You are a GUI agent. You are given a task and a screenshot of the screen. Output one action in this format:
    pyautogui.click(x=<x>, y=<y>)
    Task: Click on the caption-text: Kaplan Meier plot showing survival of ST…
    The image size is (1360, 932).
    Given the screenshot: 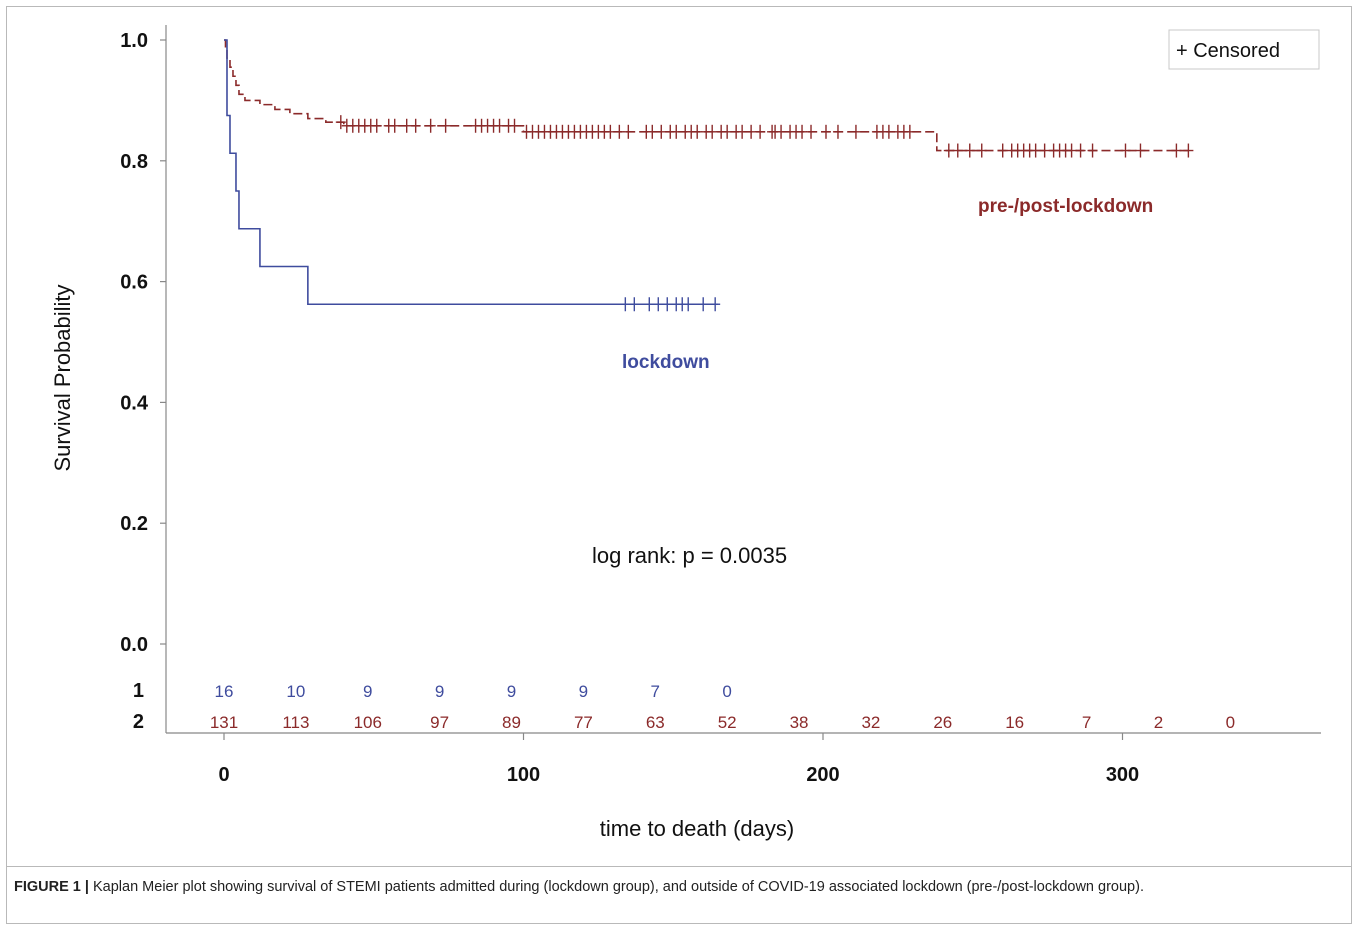 What is the action you would take?
    pyautogui.click(x=618, y=887)
    